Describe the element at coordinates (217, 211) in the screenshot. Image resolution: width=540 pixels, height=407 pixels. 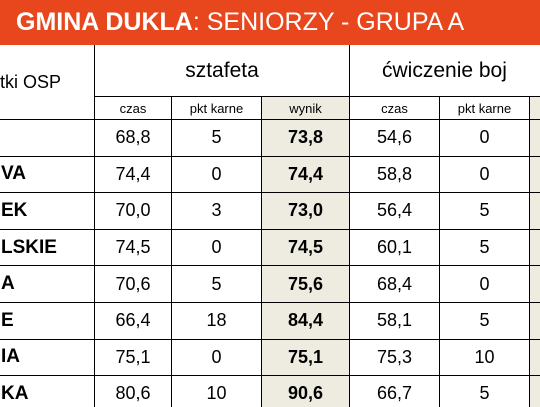
I see `value-cell: 3` at that location.